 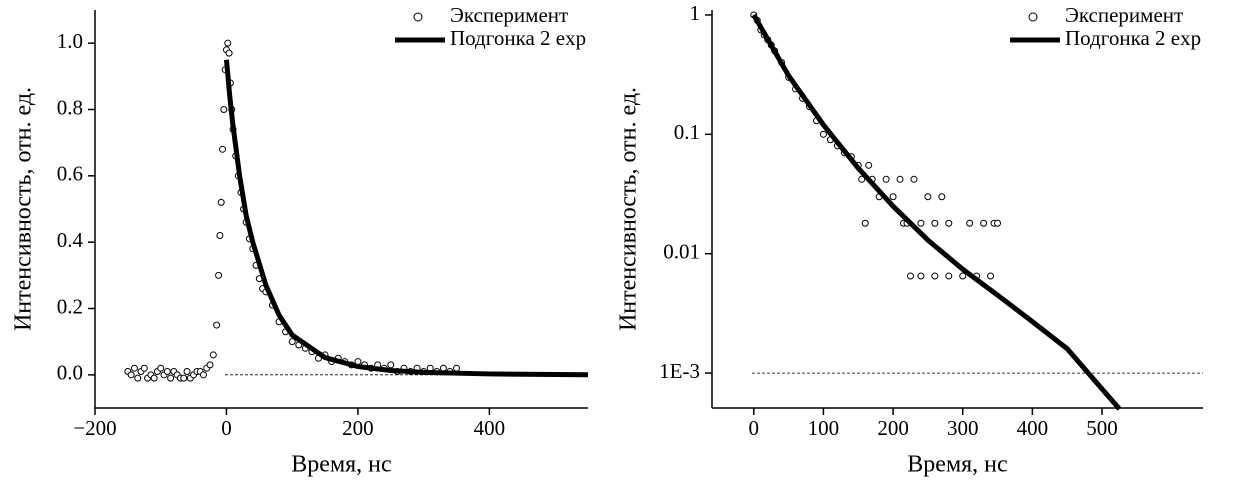 What do you see at coordinates (1102, 428) in the screenshot?
I see `x-tick-label: 500` at bounding box center [1102, 428].